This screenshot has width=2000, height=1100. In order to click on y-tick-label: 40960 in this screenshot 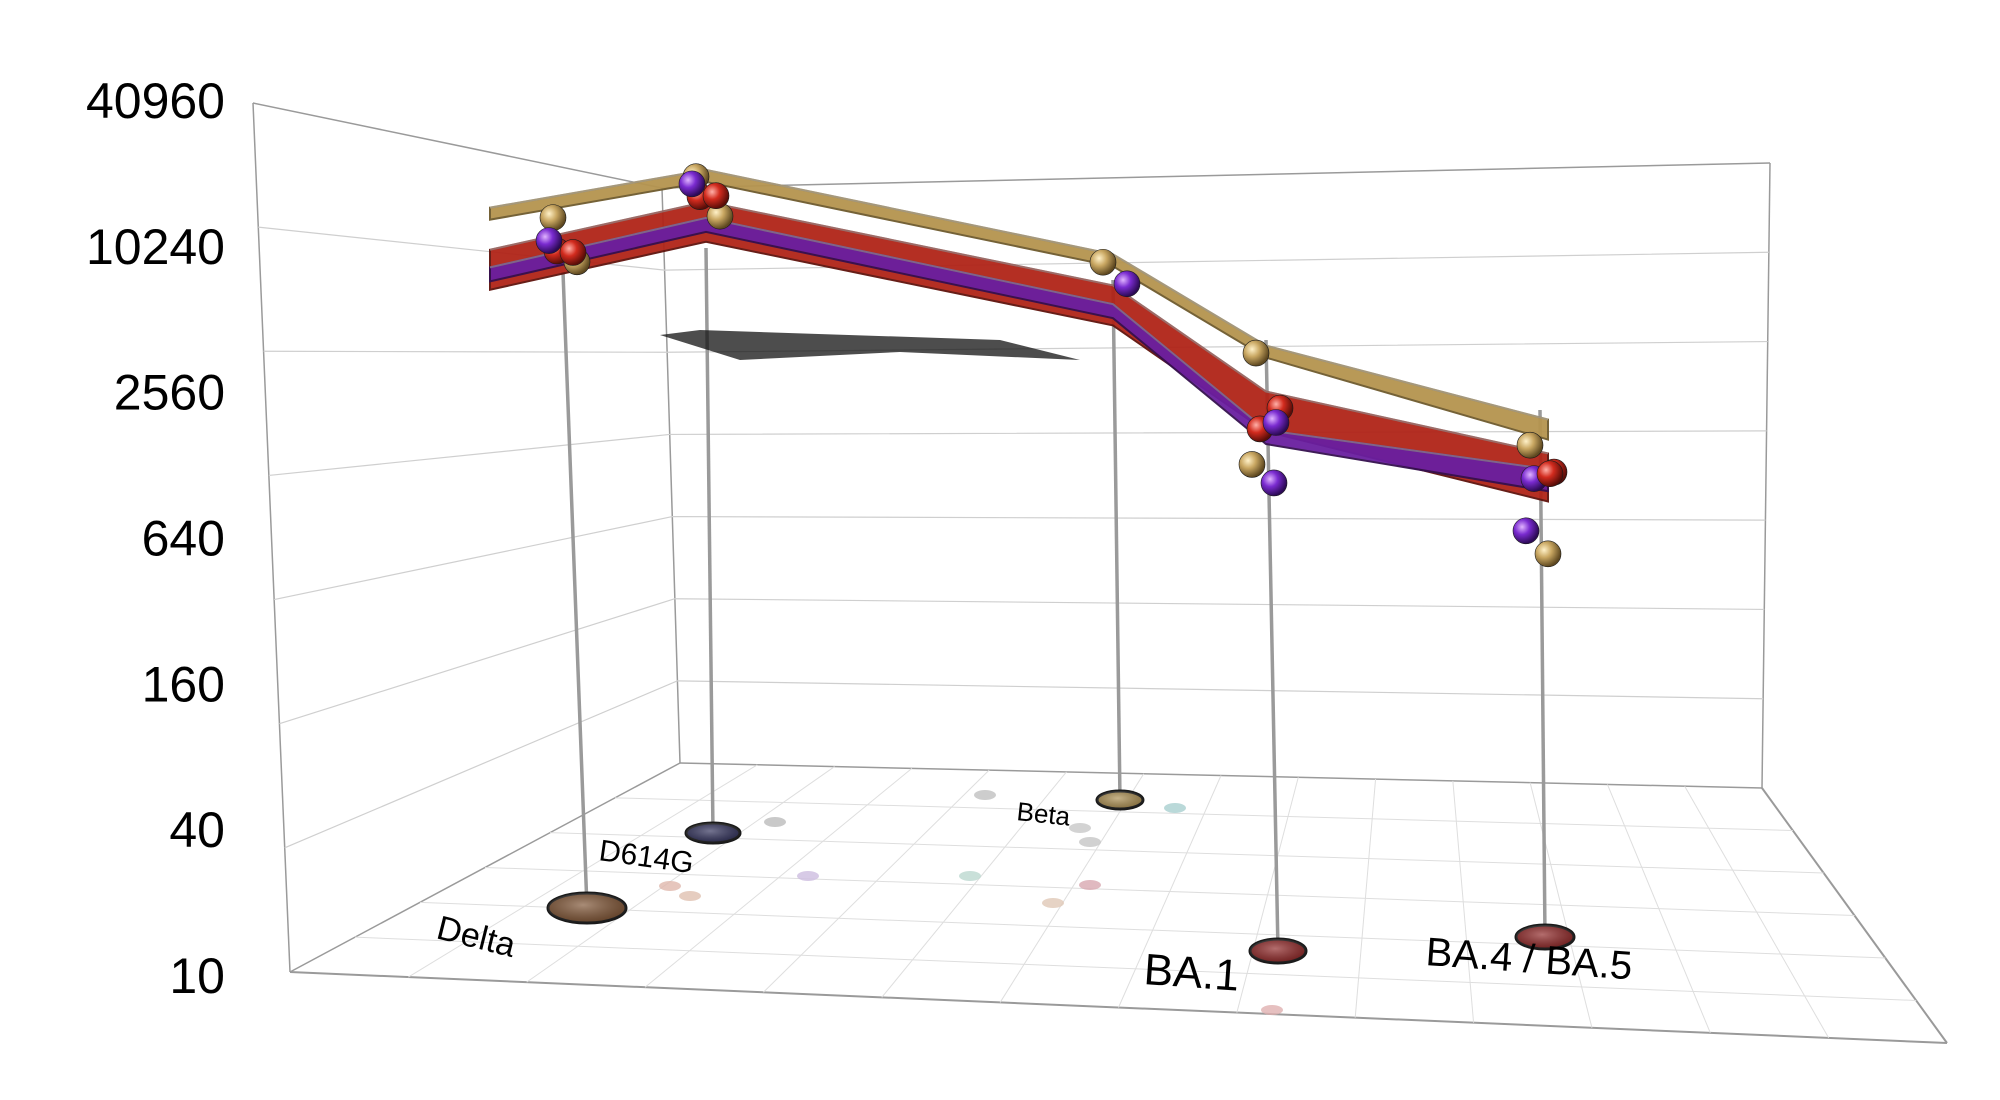, I will do `click(155, 101)`.